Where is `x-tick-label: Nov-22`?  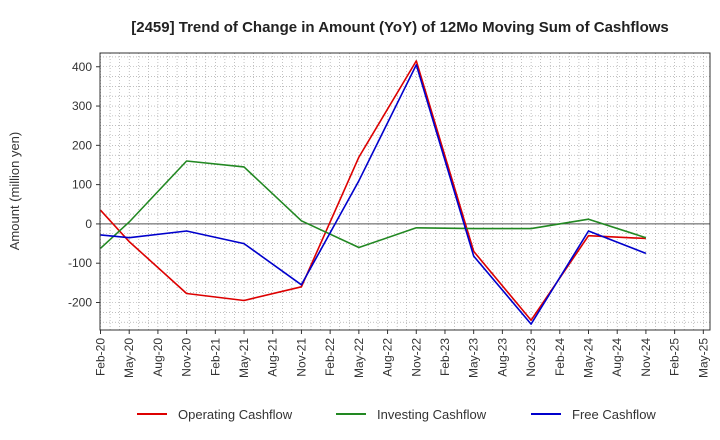 x-tick-label: Nov-22 is located at coordinates (416, 357).